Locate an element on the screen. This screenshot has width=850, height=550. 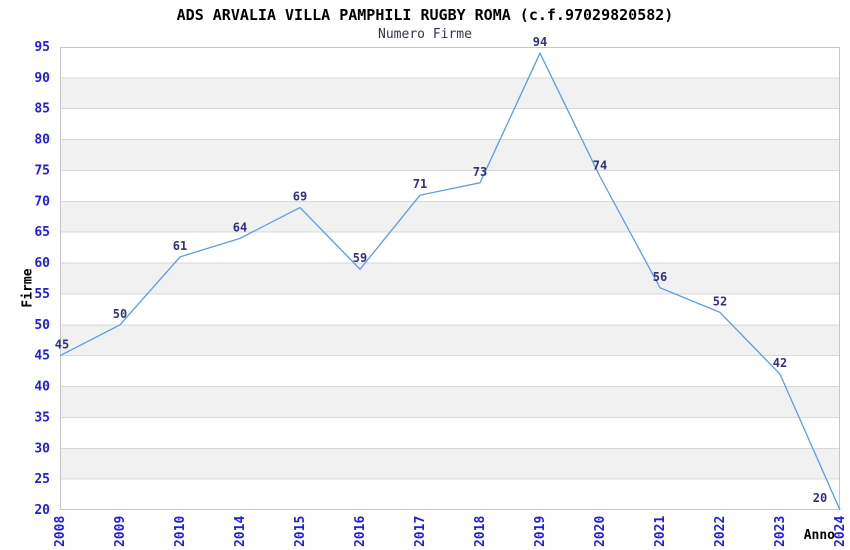
y-tick-label: 55 is located at coordinates (42, 294).